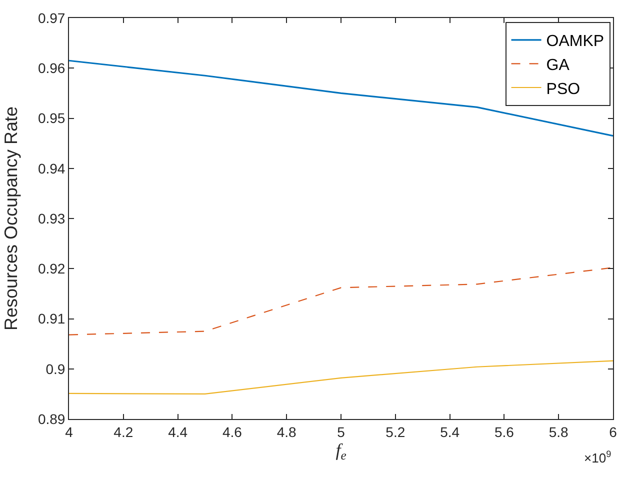 Image resolution: width=631 pixels, height=479 pixels. Describe the element at coordinates (563, 89) in the screenshot. I see `legend-label: PSO` at that location.